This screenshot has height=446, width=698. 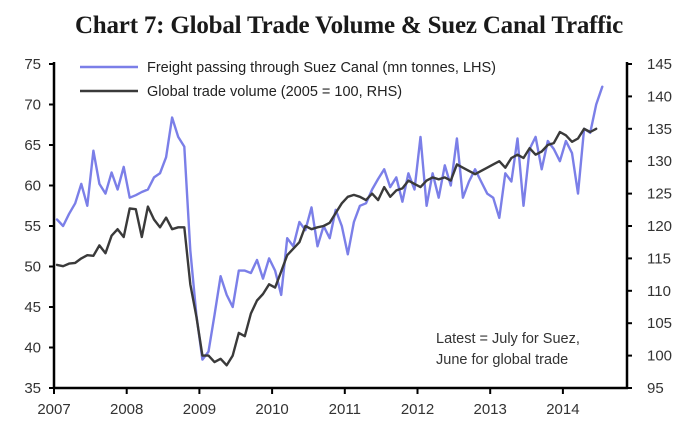 I want to click on right-axis-tick-label: 120, so click(x=659, y=226).